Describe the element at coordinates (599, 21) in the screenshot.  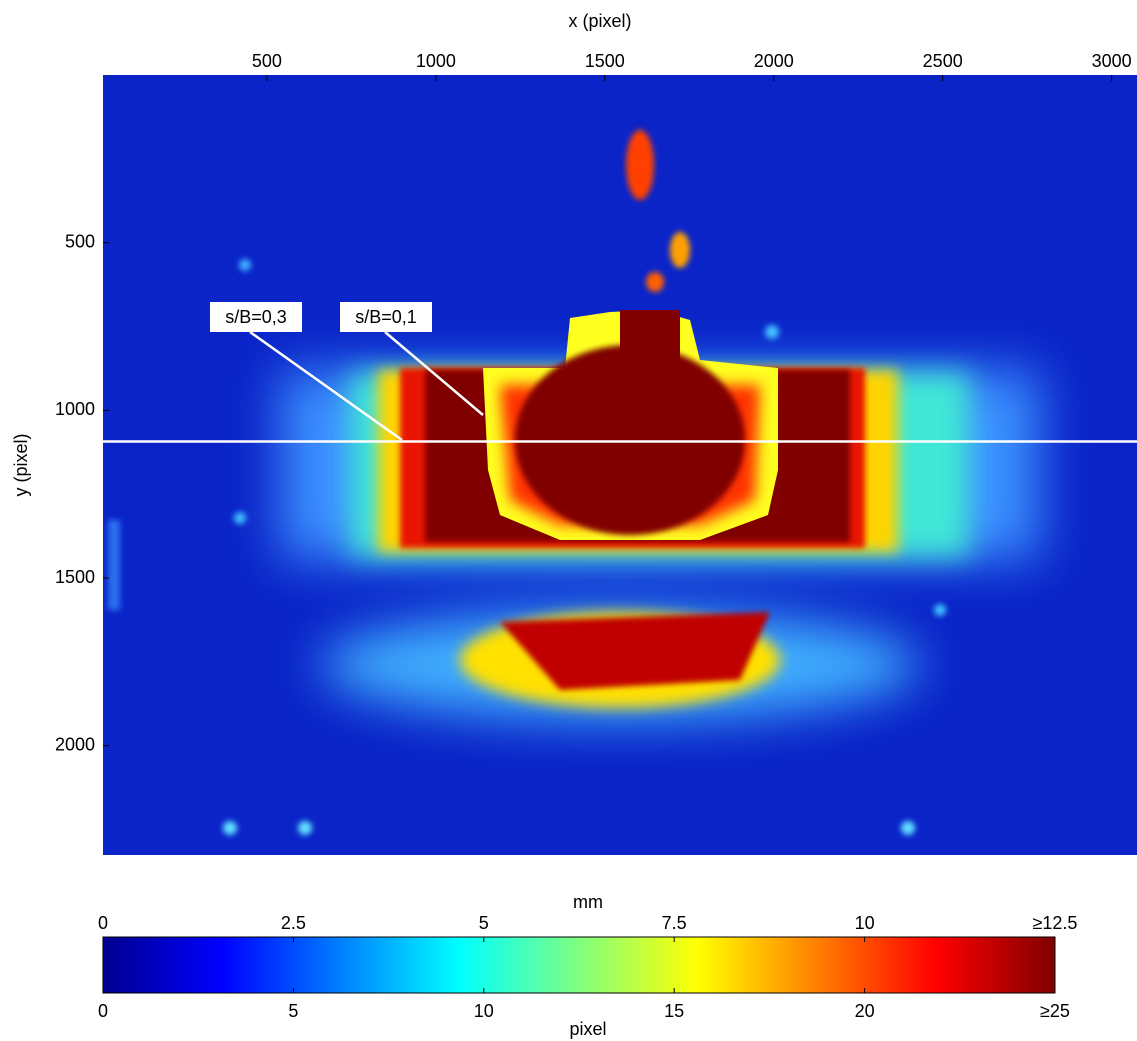
I see `x-axis-label: x (pixel)` at that location.